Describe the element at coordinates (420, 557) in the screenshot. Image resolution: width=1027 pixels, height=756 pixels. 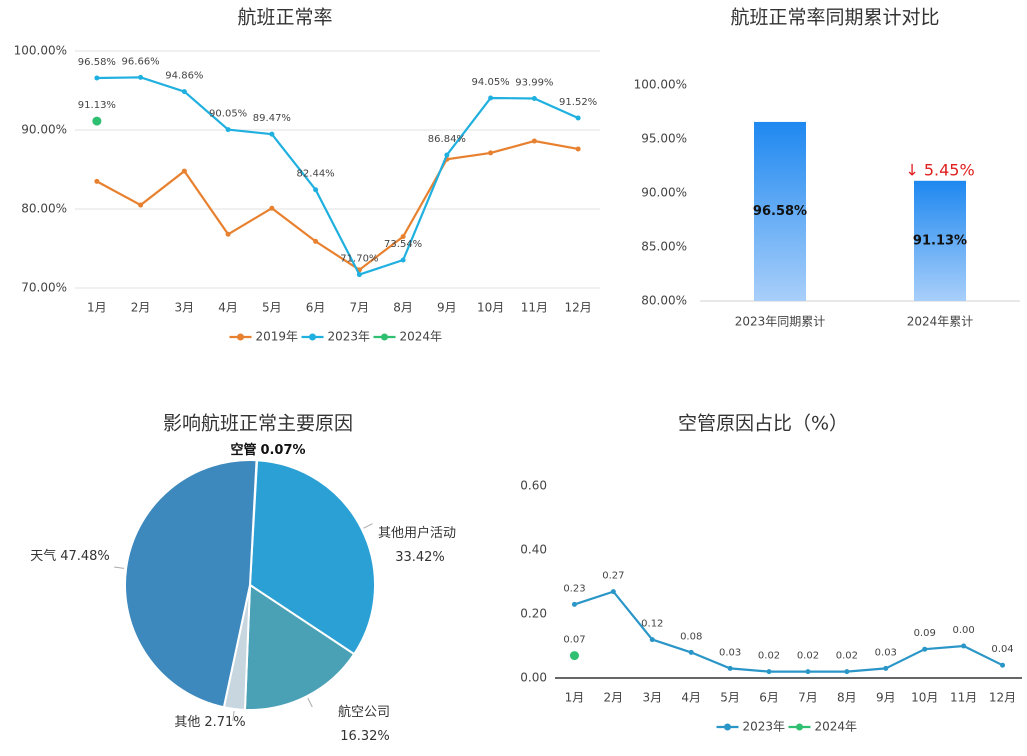
I see `slice-value: 33.42%` at that location.